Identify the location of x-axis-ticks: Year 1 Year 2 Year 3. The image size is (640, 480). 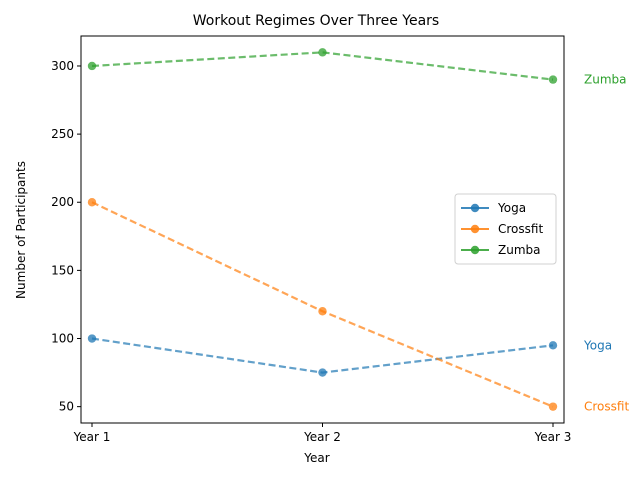
(322, 433).